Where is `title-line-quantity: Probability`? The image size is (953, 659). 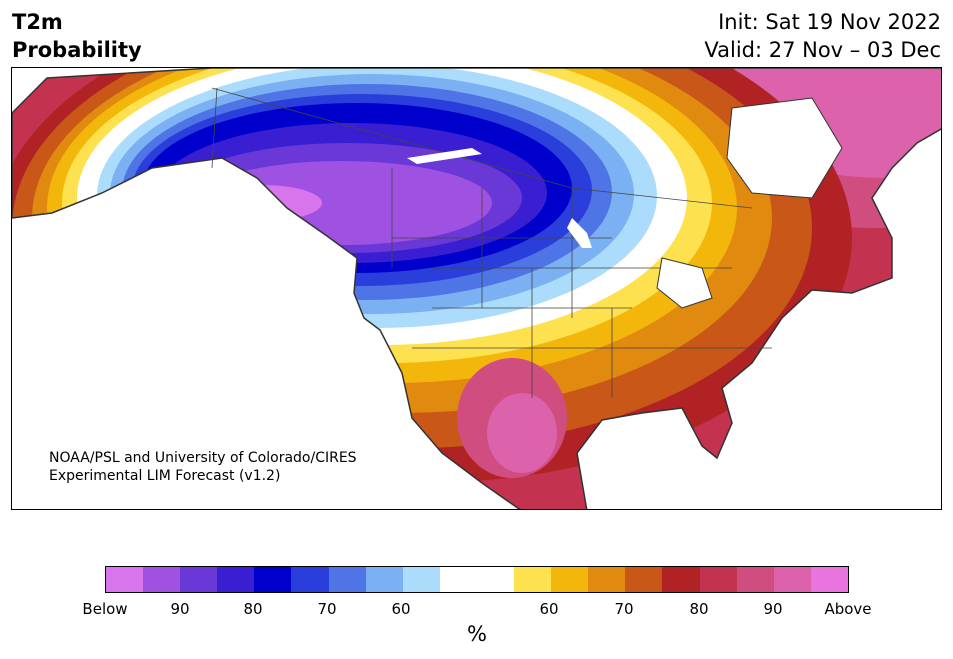 title-line-quantity: Probability is located at coordinates (77, 50).